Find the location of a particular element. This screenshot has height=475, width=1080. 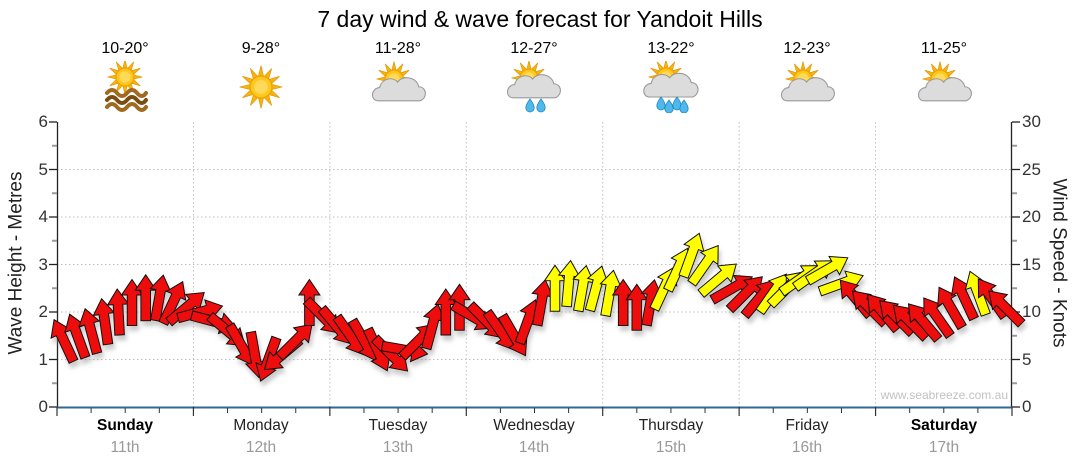

wave-tick-label: 2 is located at coordinates (43, 311).